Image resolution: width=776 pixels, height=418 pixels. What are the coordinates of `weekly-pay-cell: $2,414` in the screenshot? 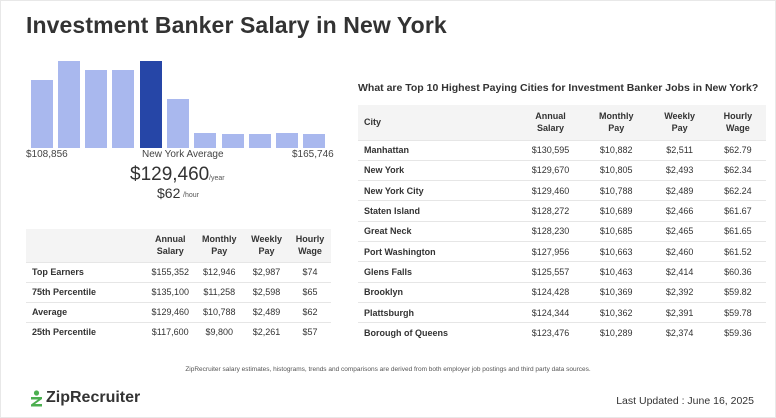 It's located at (679, 272).